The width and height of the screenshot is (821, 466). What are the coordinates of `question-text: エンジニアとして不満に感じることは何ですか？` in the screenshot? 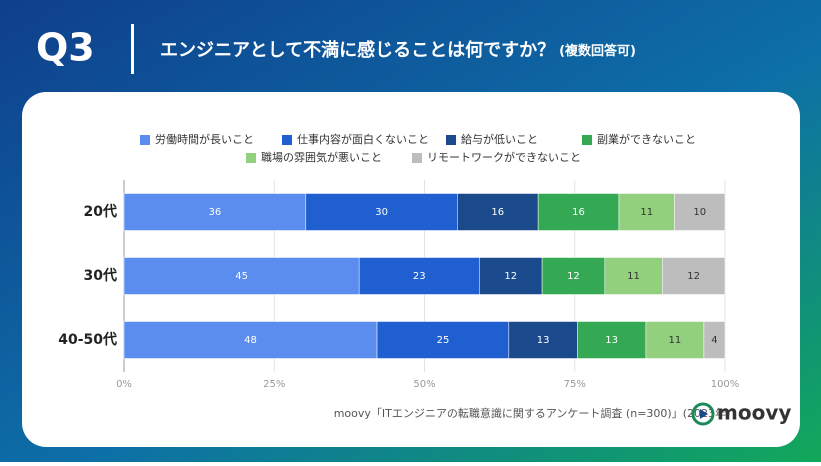 It's located at (357, 50).